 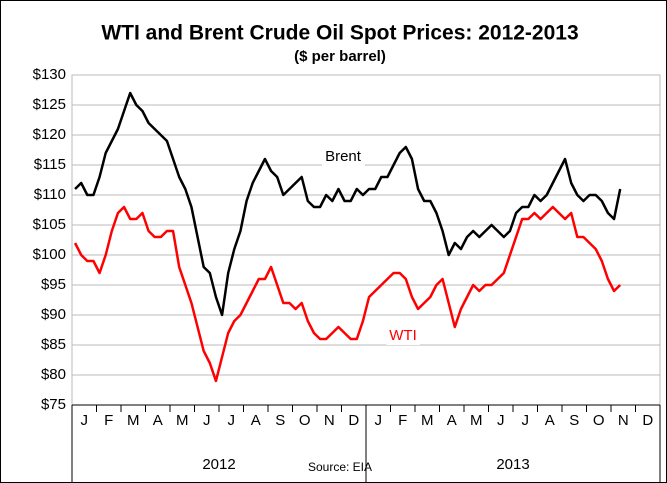 I want to click on chart-subtitle: ($ per barrel), so click(x=340, y=56).